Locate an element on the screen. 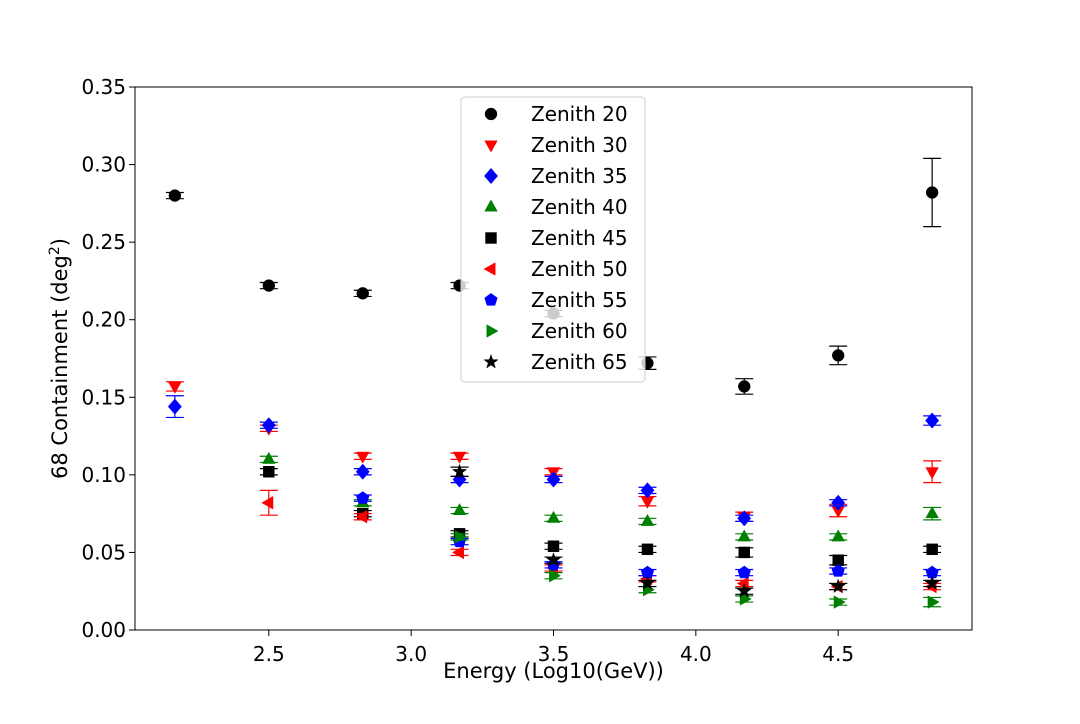  y-axis-label-main: 68 Containment (deg is located at coordinates (60, 367).